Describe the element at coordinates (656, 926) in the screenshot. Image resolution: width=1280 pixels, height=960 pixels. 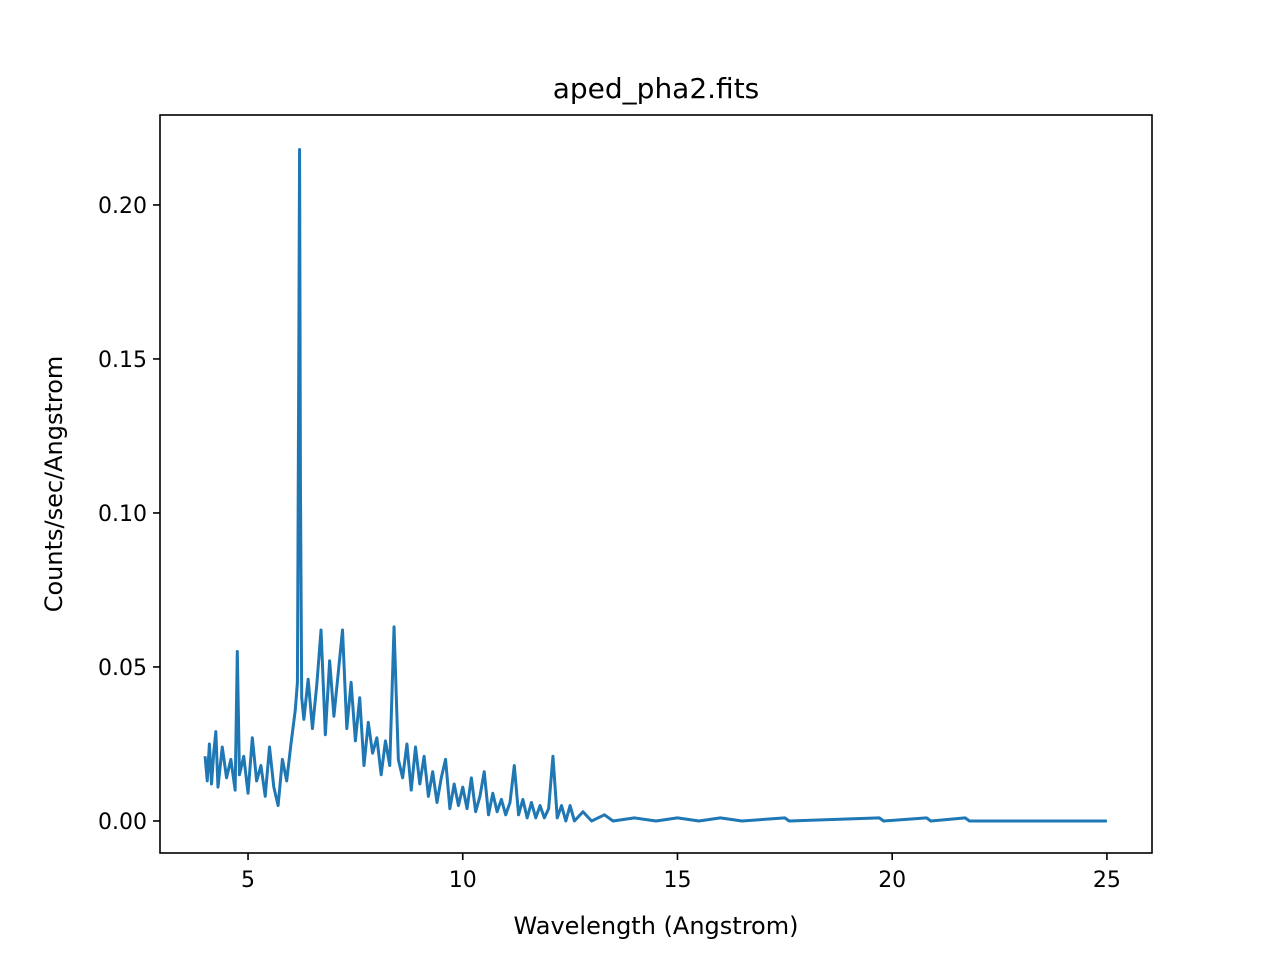
I see `x-axis-label: Wavelength (Angstrom)` at that location.